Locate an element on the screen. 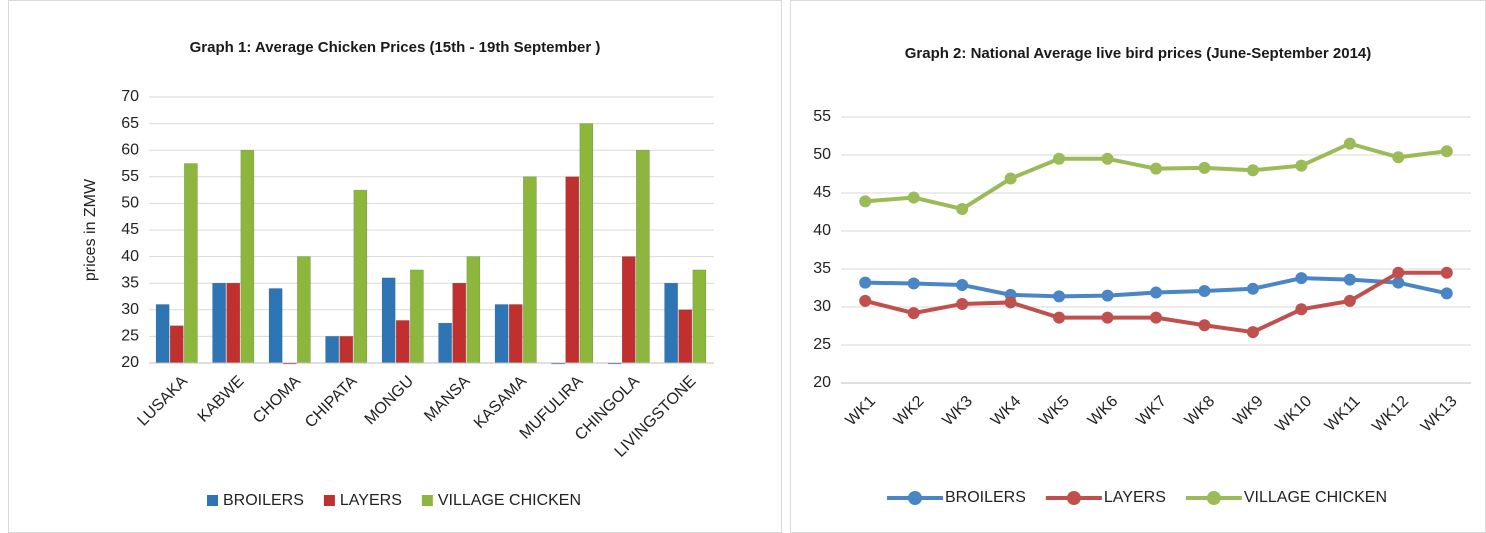  x-tick-label: KABWE is located at coordinates (221, 399).